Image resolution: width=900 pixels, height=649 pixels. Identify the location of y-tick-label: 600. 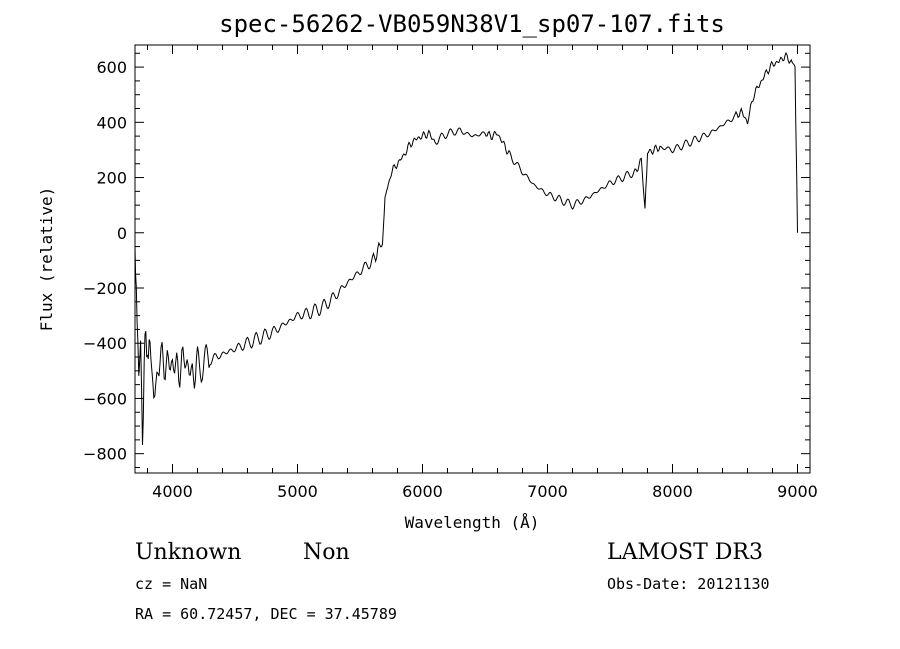
(111, 67).